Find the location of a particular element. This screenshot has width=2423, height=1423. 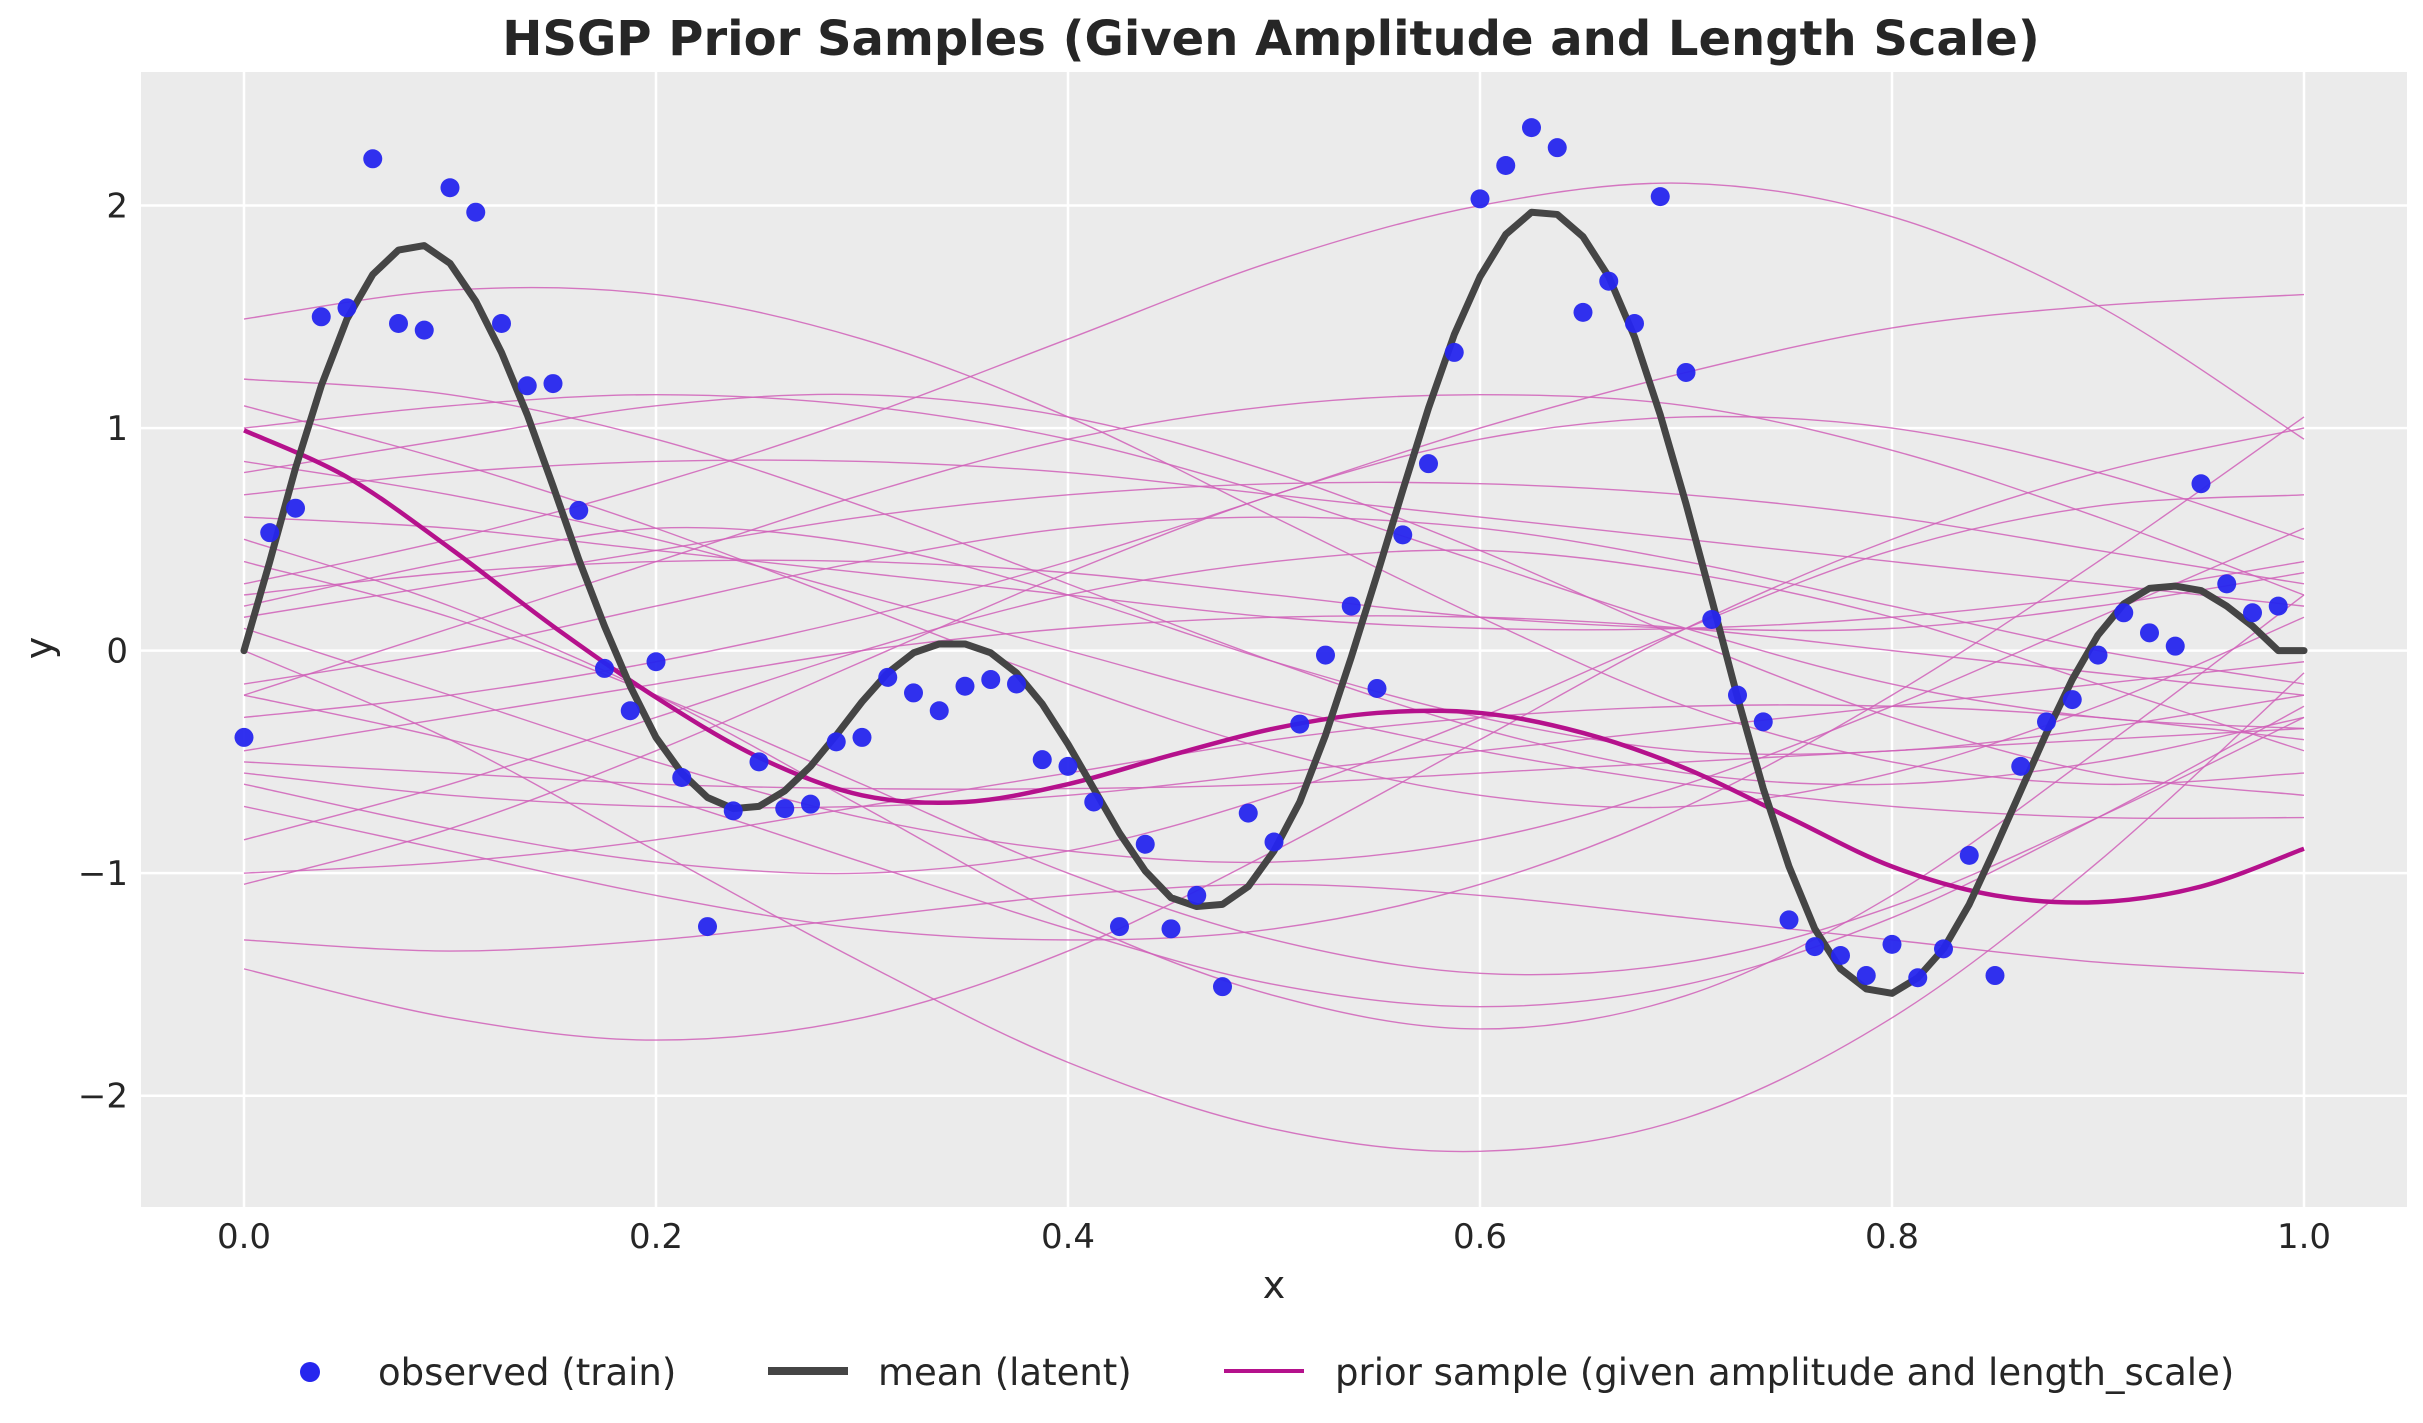

legend-label-mean: mean (latent) is located at coordinates (1005, 1372).